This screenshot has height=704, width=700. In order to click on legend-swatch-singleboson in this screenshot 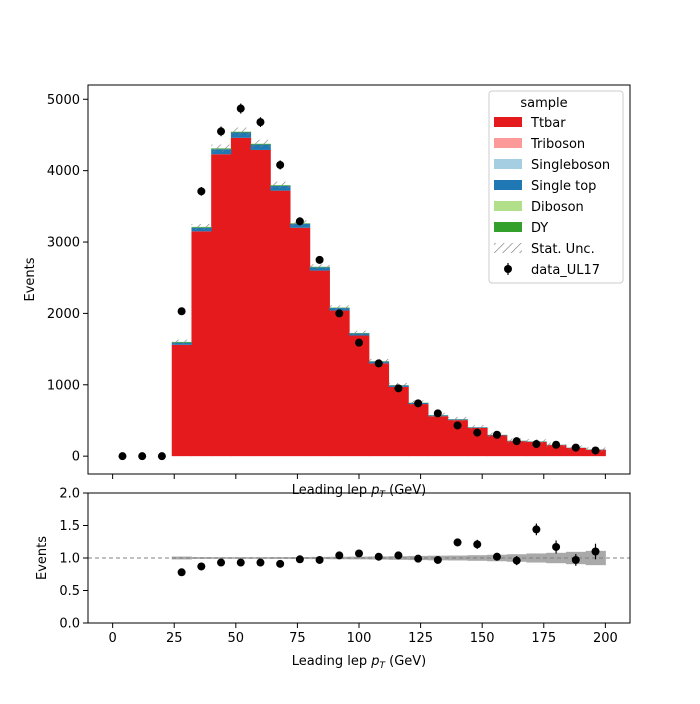, I will do `click(508, 164)`.